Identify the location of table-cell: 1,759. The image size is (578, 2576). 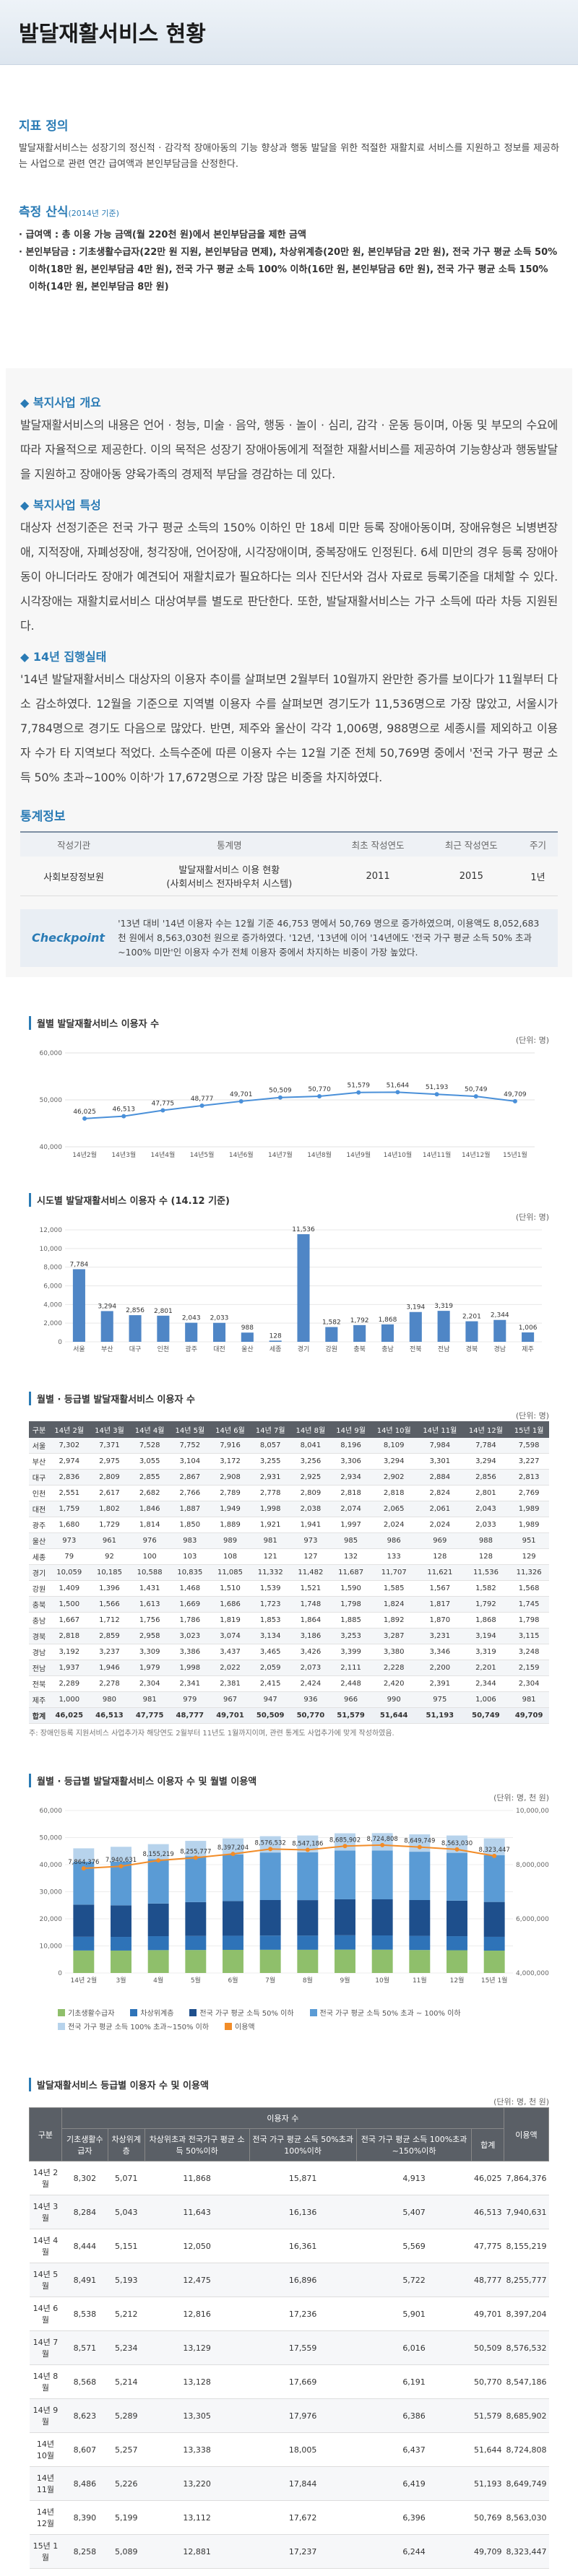
(69, 1509).